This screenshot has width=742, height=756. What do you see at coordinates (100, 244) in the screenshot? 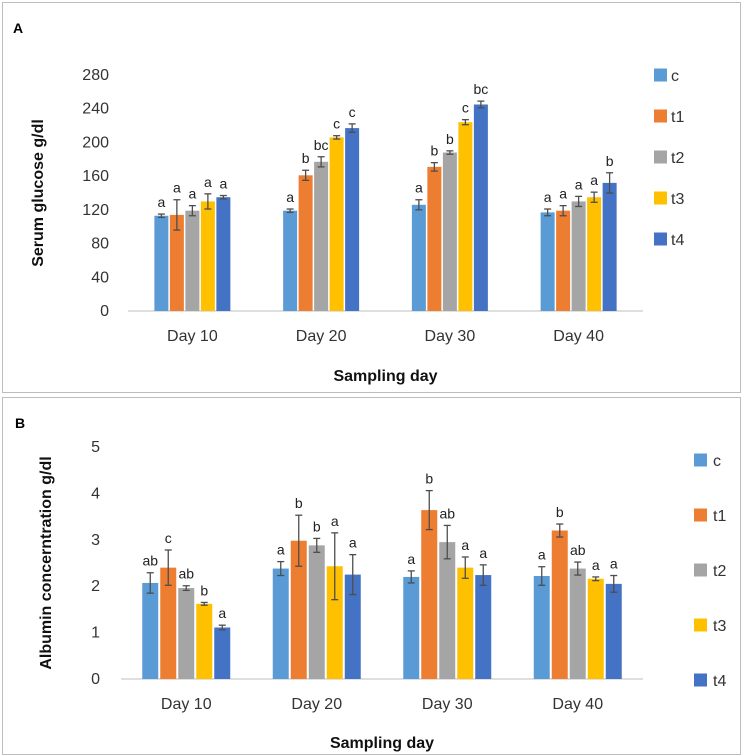
I see `y-tick-label: 80` at bounding box center [100, 244].